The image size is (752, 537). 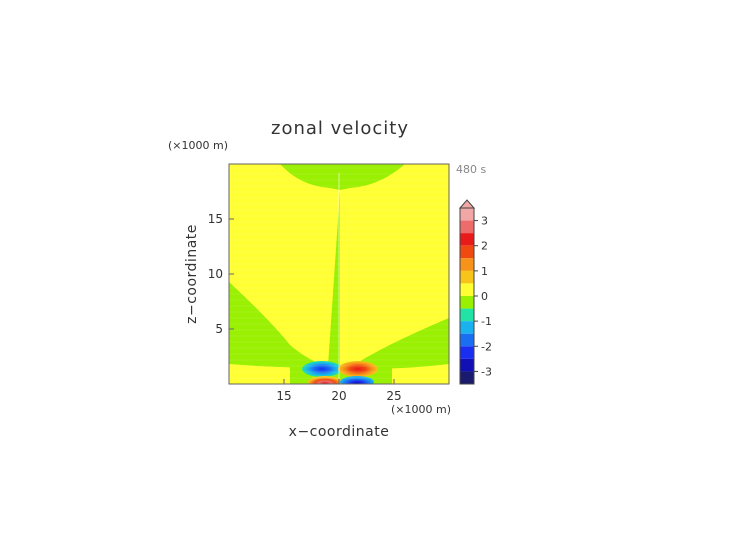 I want to click on y-ticks: 5 10 15, so click(x=221, y=274).